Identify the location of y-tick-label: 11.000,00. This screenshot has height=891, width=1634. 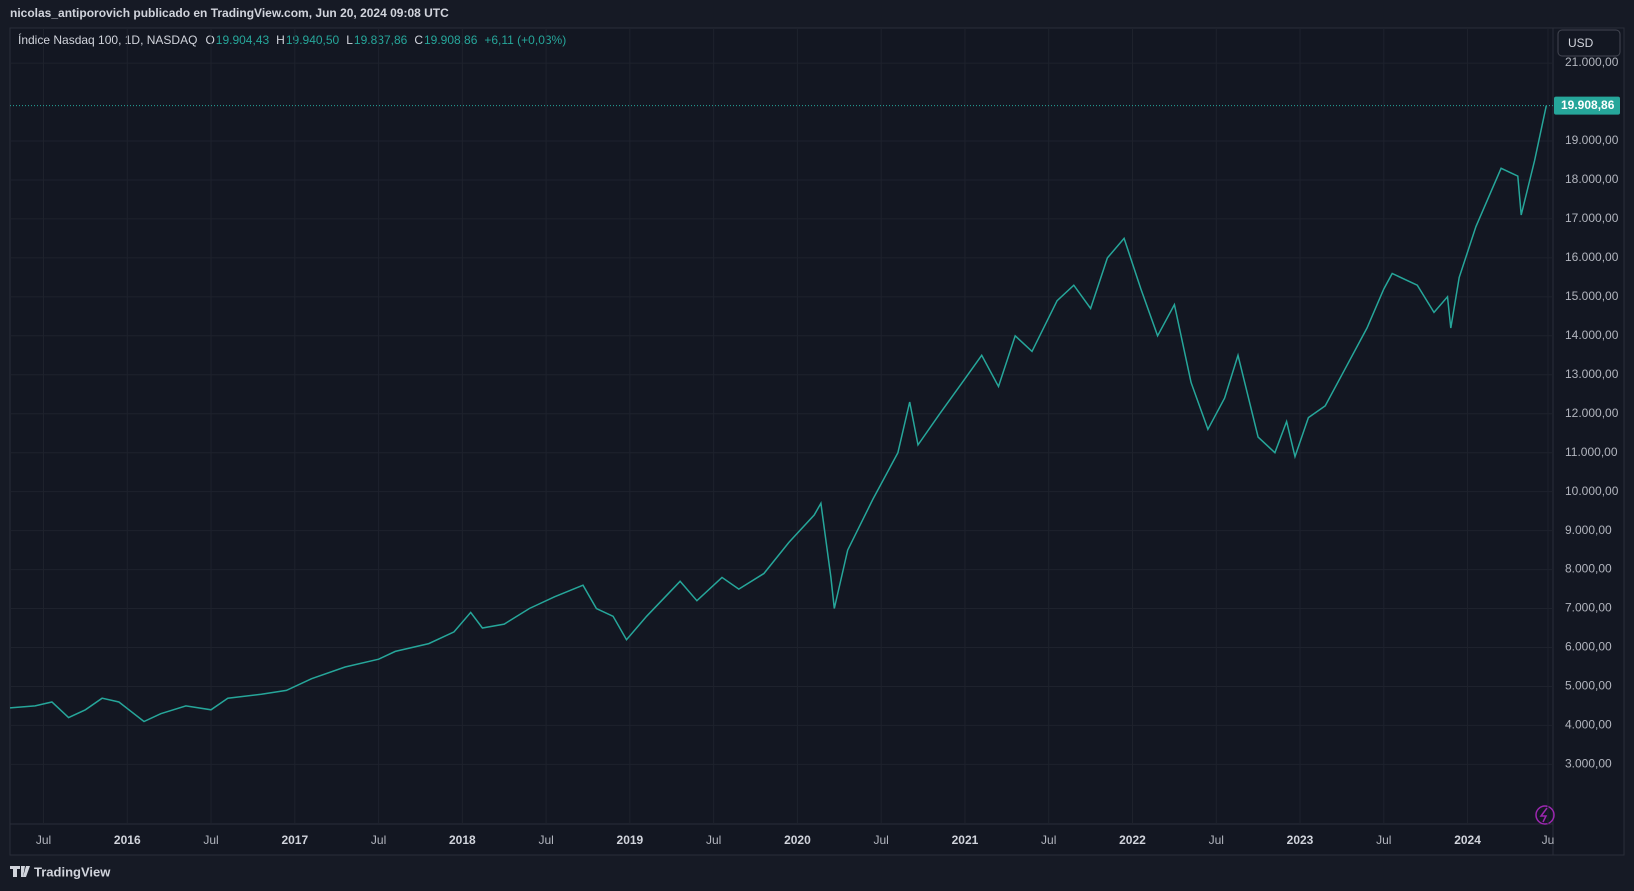
(1591, 452).